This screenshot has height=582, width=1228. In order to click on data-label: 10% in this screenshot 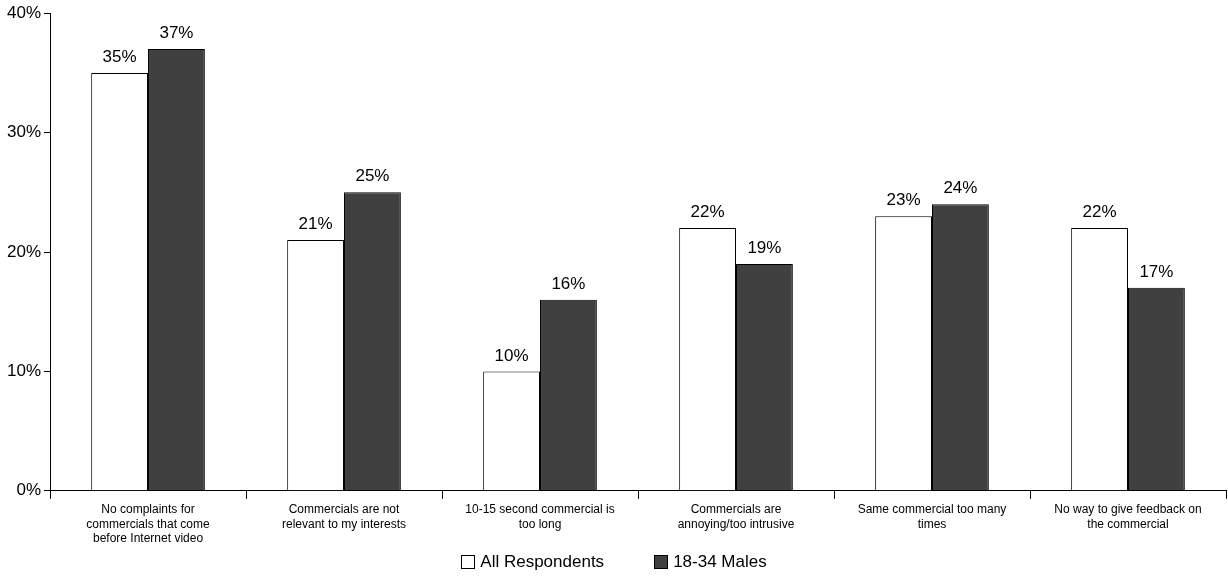, I will do `click(511, 355)`.